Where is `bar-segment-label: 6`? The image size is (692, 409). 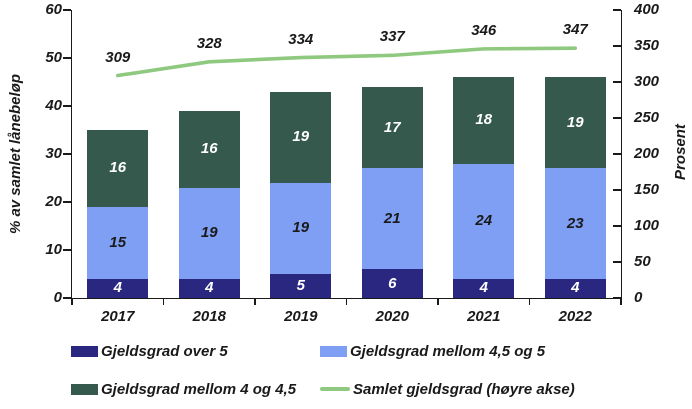 bar-segment-label: 6 is located at coordinates (392, 283).